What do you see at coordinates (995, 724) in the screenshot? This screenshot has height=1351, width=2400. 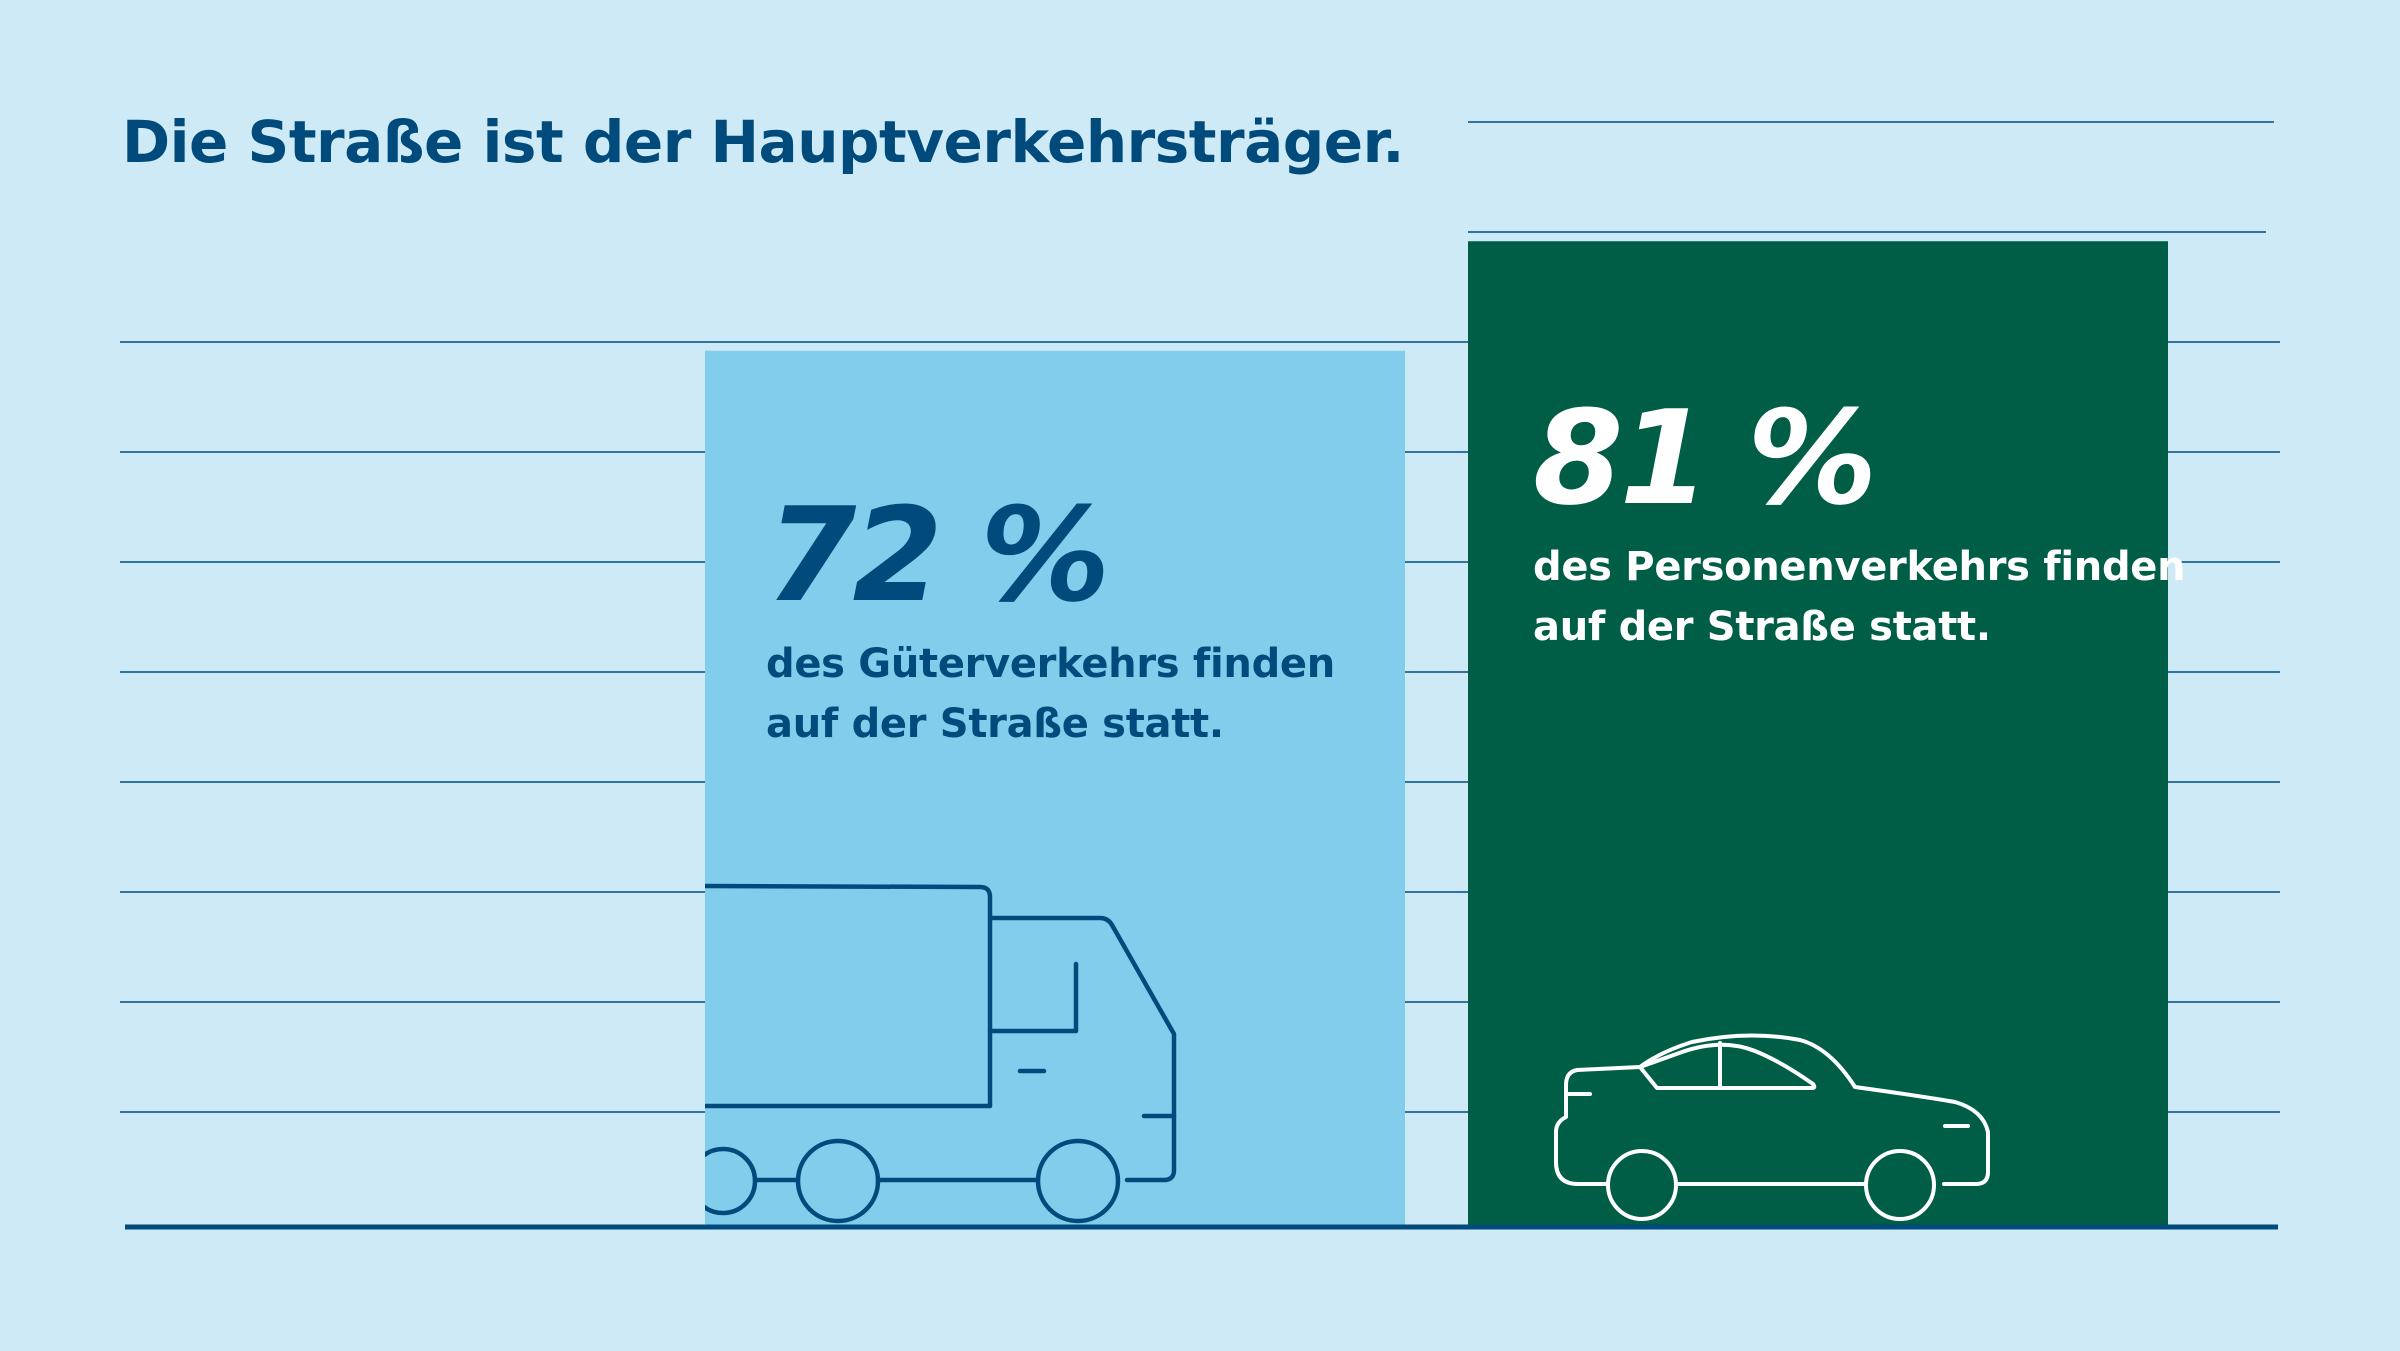 I see `freight-description-line-2: auf der Straße statt.` at bounding box center [995, 724].